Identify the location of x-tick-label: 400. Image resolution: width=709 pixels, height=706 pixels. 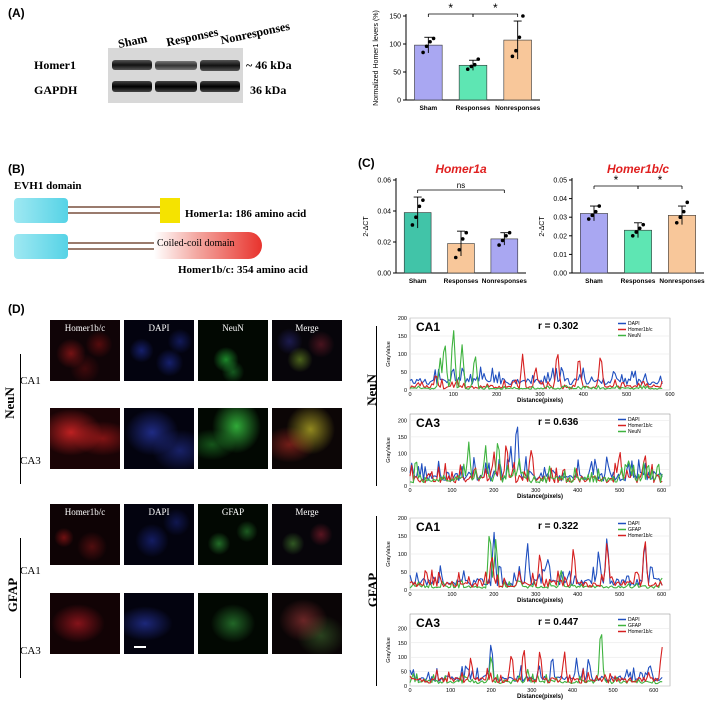
(583, 395).